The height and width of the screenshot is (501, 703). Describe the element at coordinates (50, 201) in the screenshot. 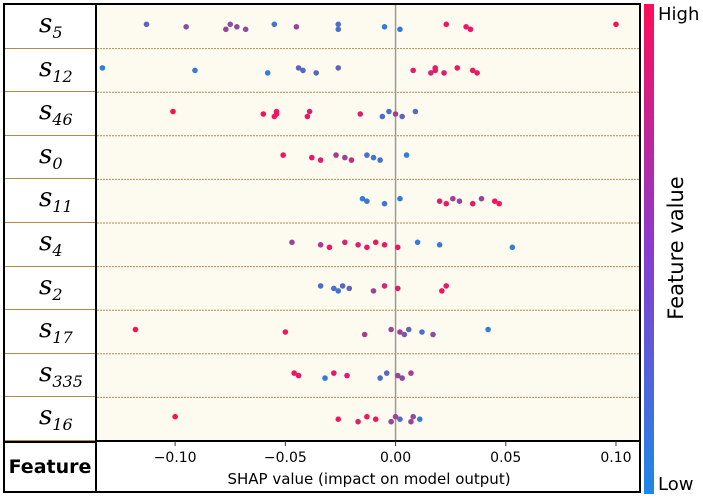

I see `feature-label-11: s11` at that location.